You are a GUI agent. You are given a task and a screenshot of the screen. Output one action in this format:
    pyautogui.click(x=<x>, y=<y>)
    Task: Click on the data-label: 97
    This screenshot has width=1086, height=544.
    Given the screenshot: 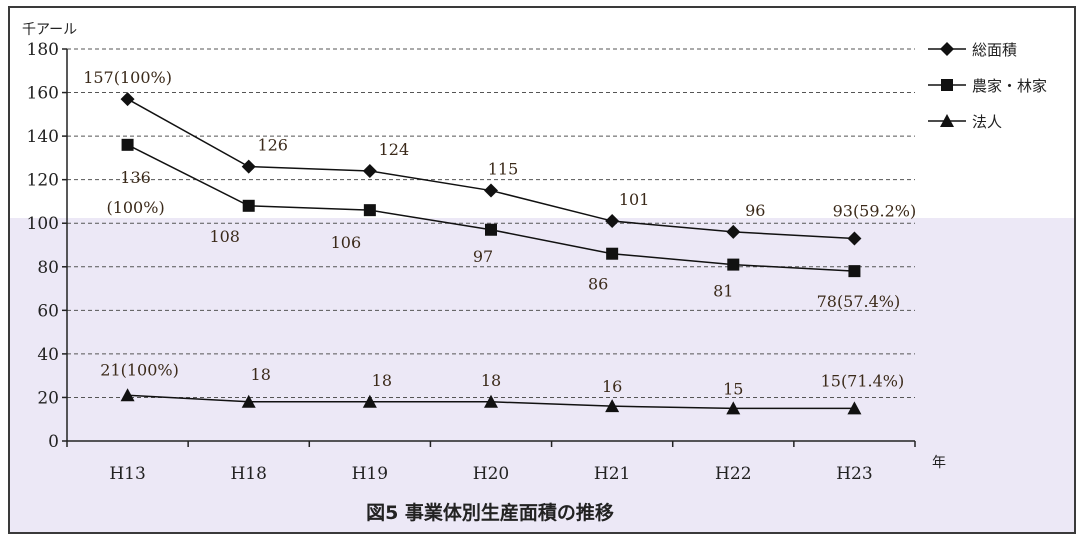 What is the action you would take?
    pyautogui.click(x=483, y=256)
    